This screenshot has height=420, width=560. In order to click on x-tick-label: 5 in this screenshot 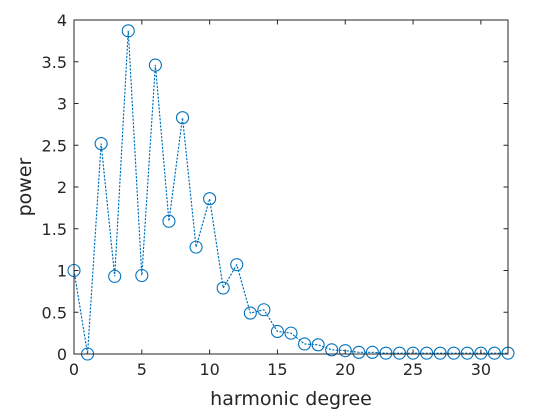, I will do `click(142, 369)`.